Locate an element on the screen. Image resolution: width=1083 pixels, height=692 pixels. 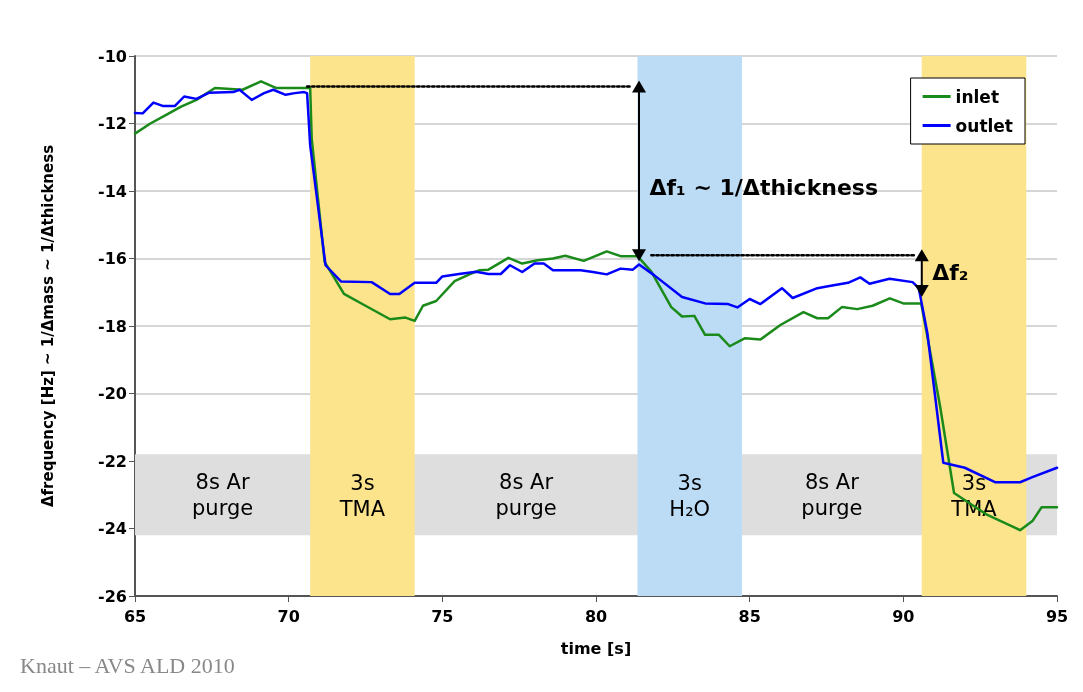
y-tick-label: -12 is located at coordinates (112, 123).